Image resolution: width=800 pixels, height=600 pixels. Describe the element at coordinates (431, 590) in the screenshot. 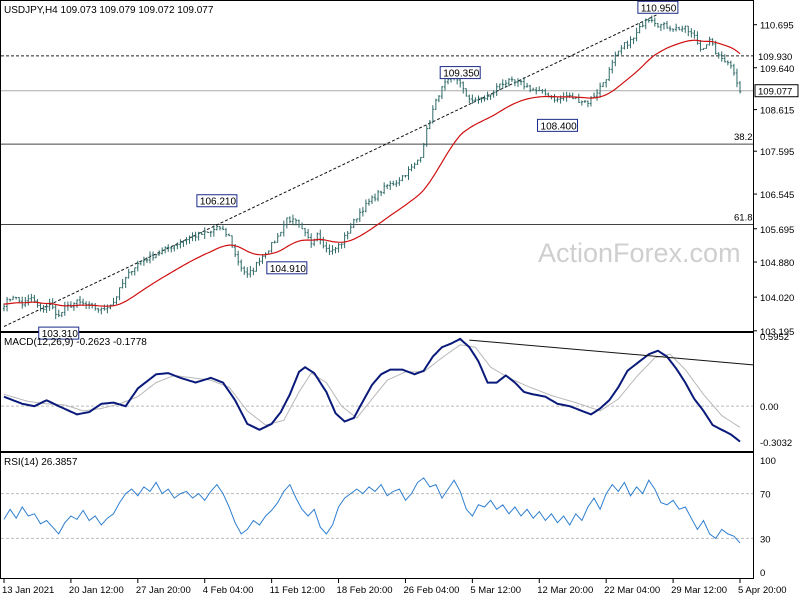

I see `x-tick-label: 26 Feb 04:00` at that location.